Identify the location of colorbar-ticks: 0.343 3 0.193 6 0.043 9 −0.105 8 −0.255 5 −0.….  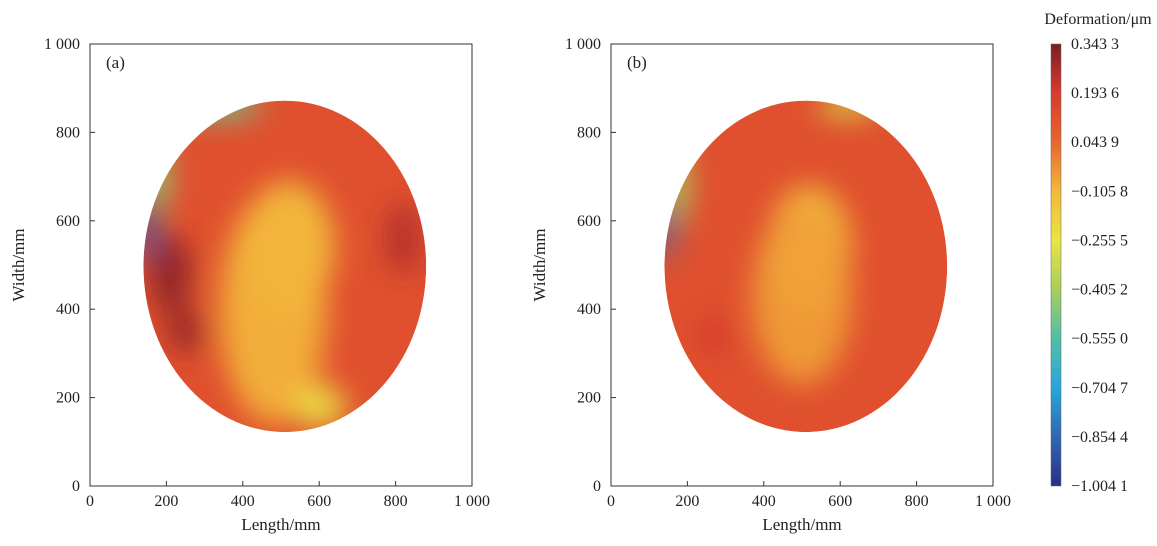
(1099, 265).